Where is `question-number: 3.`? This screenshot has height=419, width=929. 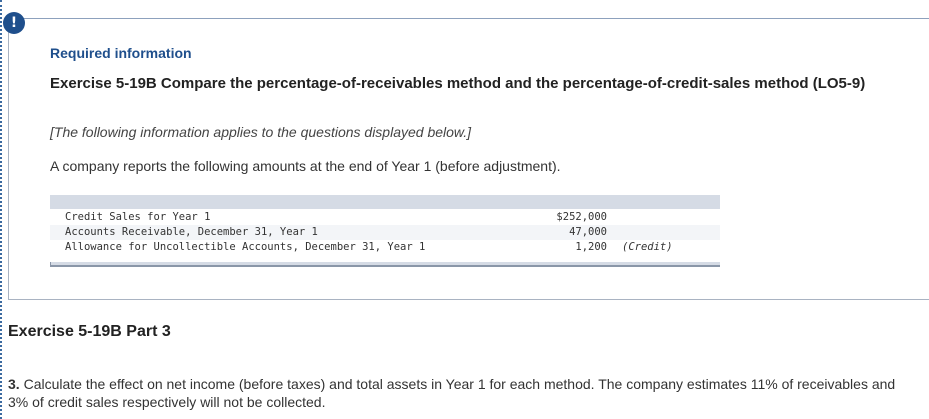
question-number: 3. is located at coordinates (14, 384).